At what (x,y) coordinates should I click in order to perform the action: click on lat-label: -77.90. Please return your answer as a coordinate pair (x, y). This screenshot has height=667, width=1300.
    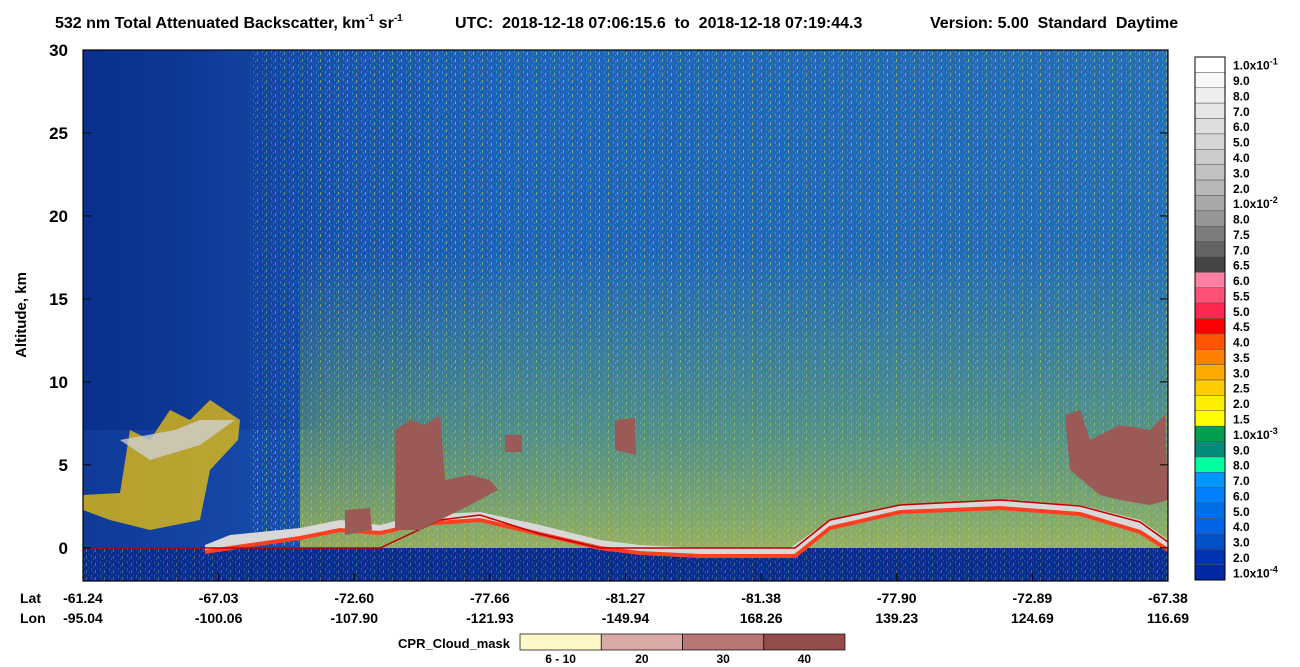
    Looking at the image, I should click on (897, 598).